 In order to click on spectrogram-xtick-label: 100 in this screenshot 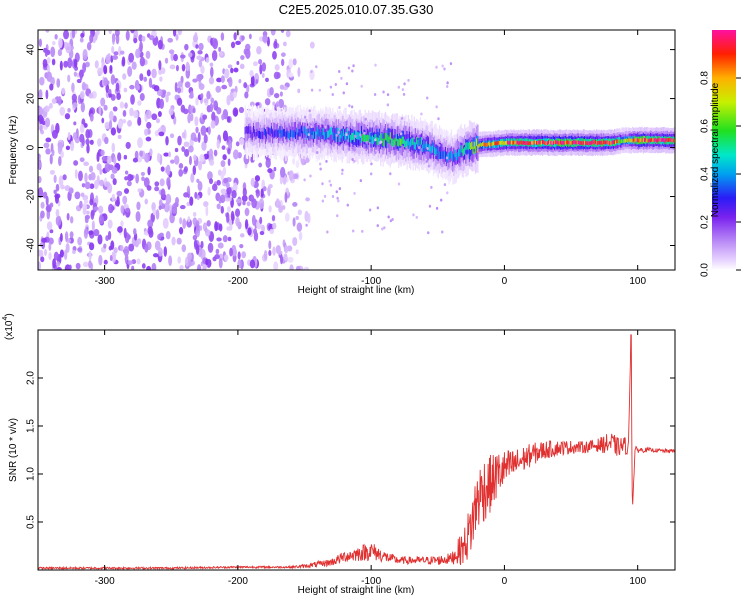, I will do `click(637, 281)`.